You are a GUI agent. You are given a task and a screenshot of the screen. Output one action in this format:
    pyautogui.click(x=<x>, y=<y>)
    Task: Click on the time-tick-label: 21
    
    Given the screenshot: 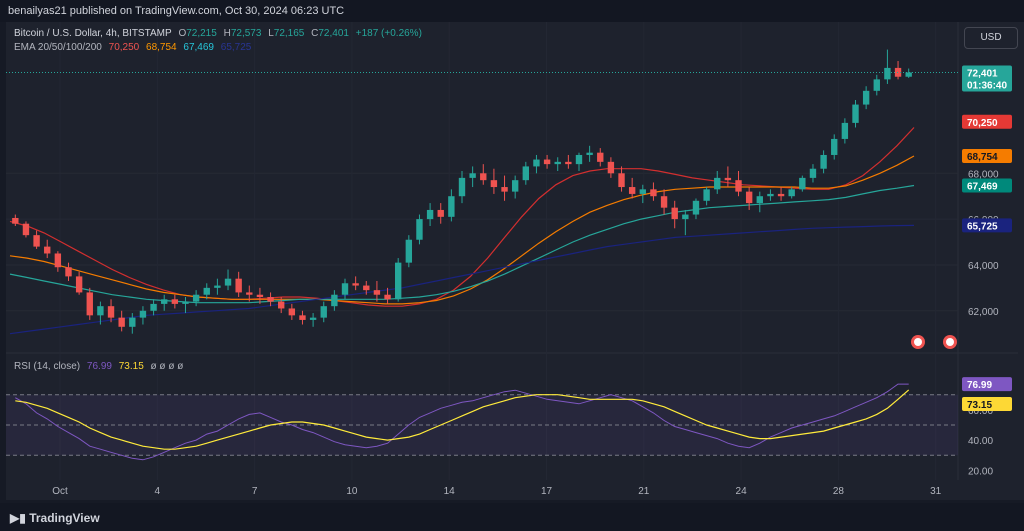 What is the action you would take?
    pyautogui.click(x=644, y=491)
    